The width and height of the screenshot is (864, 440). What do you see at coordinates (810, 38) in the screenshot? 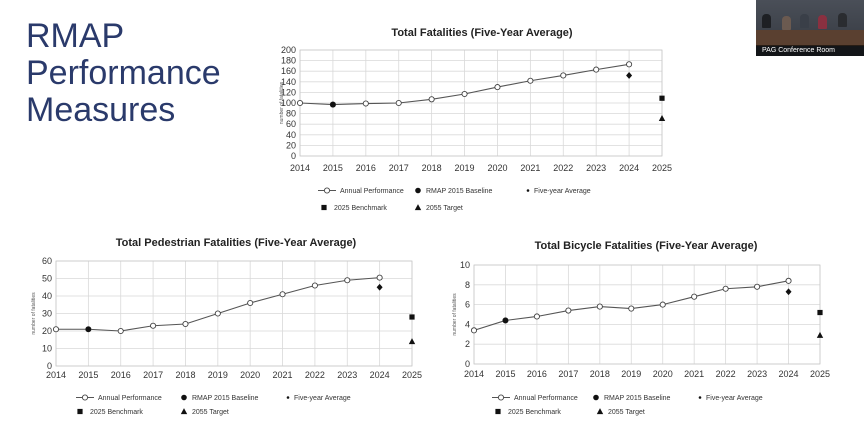
I see `video-desk` at bounding box center [810, 38].